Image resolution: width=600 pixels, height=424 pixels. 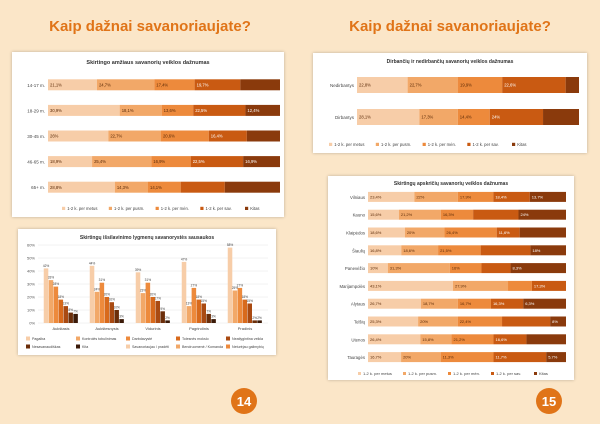 I want to click on data-label: 3%, so click(x=213, y=317).